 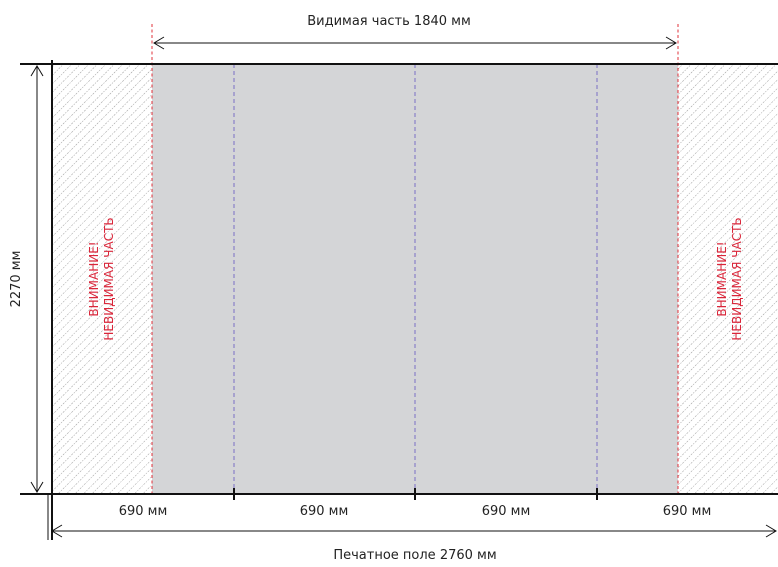 I want to click on height-arrow, so click(x=37, y=279).